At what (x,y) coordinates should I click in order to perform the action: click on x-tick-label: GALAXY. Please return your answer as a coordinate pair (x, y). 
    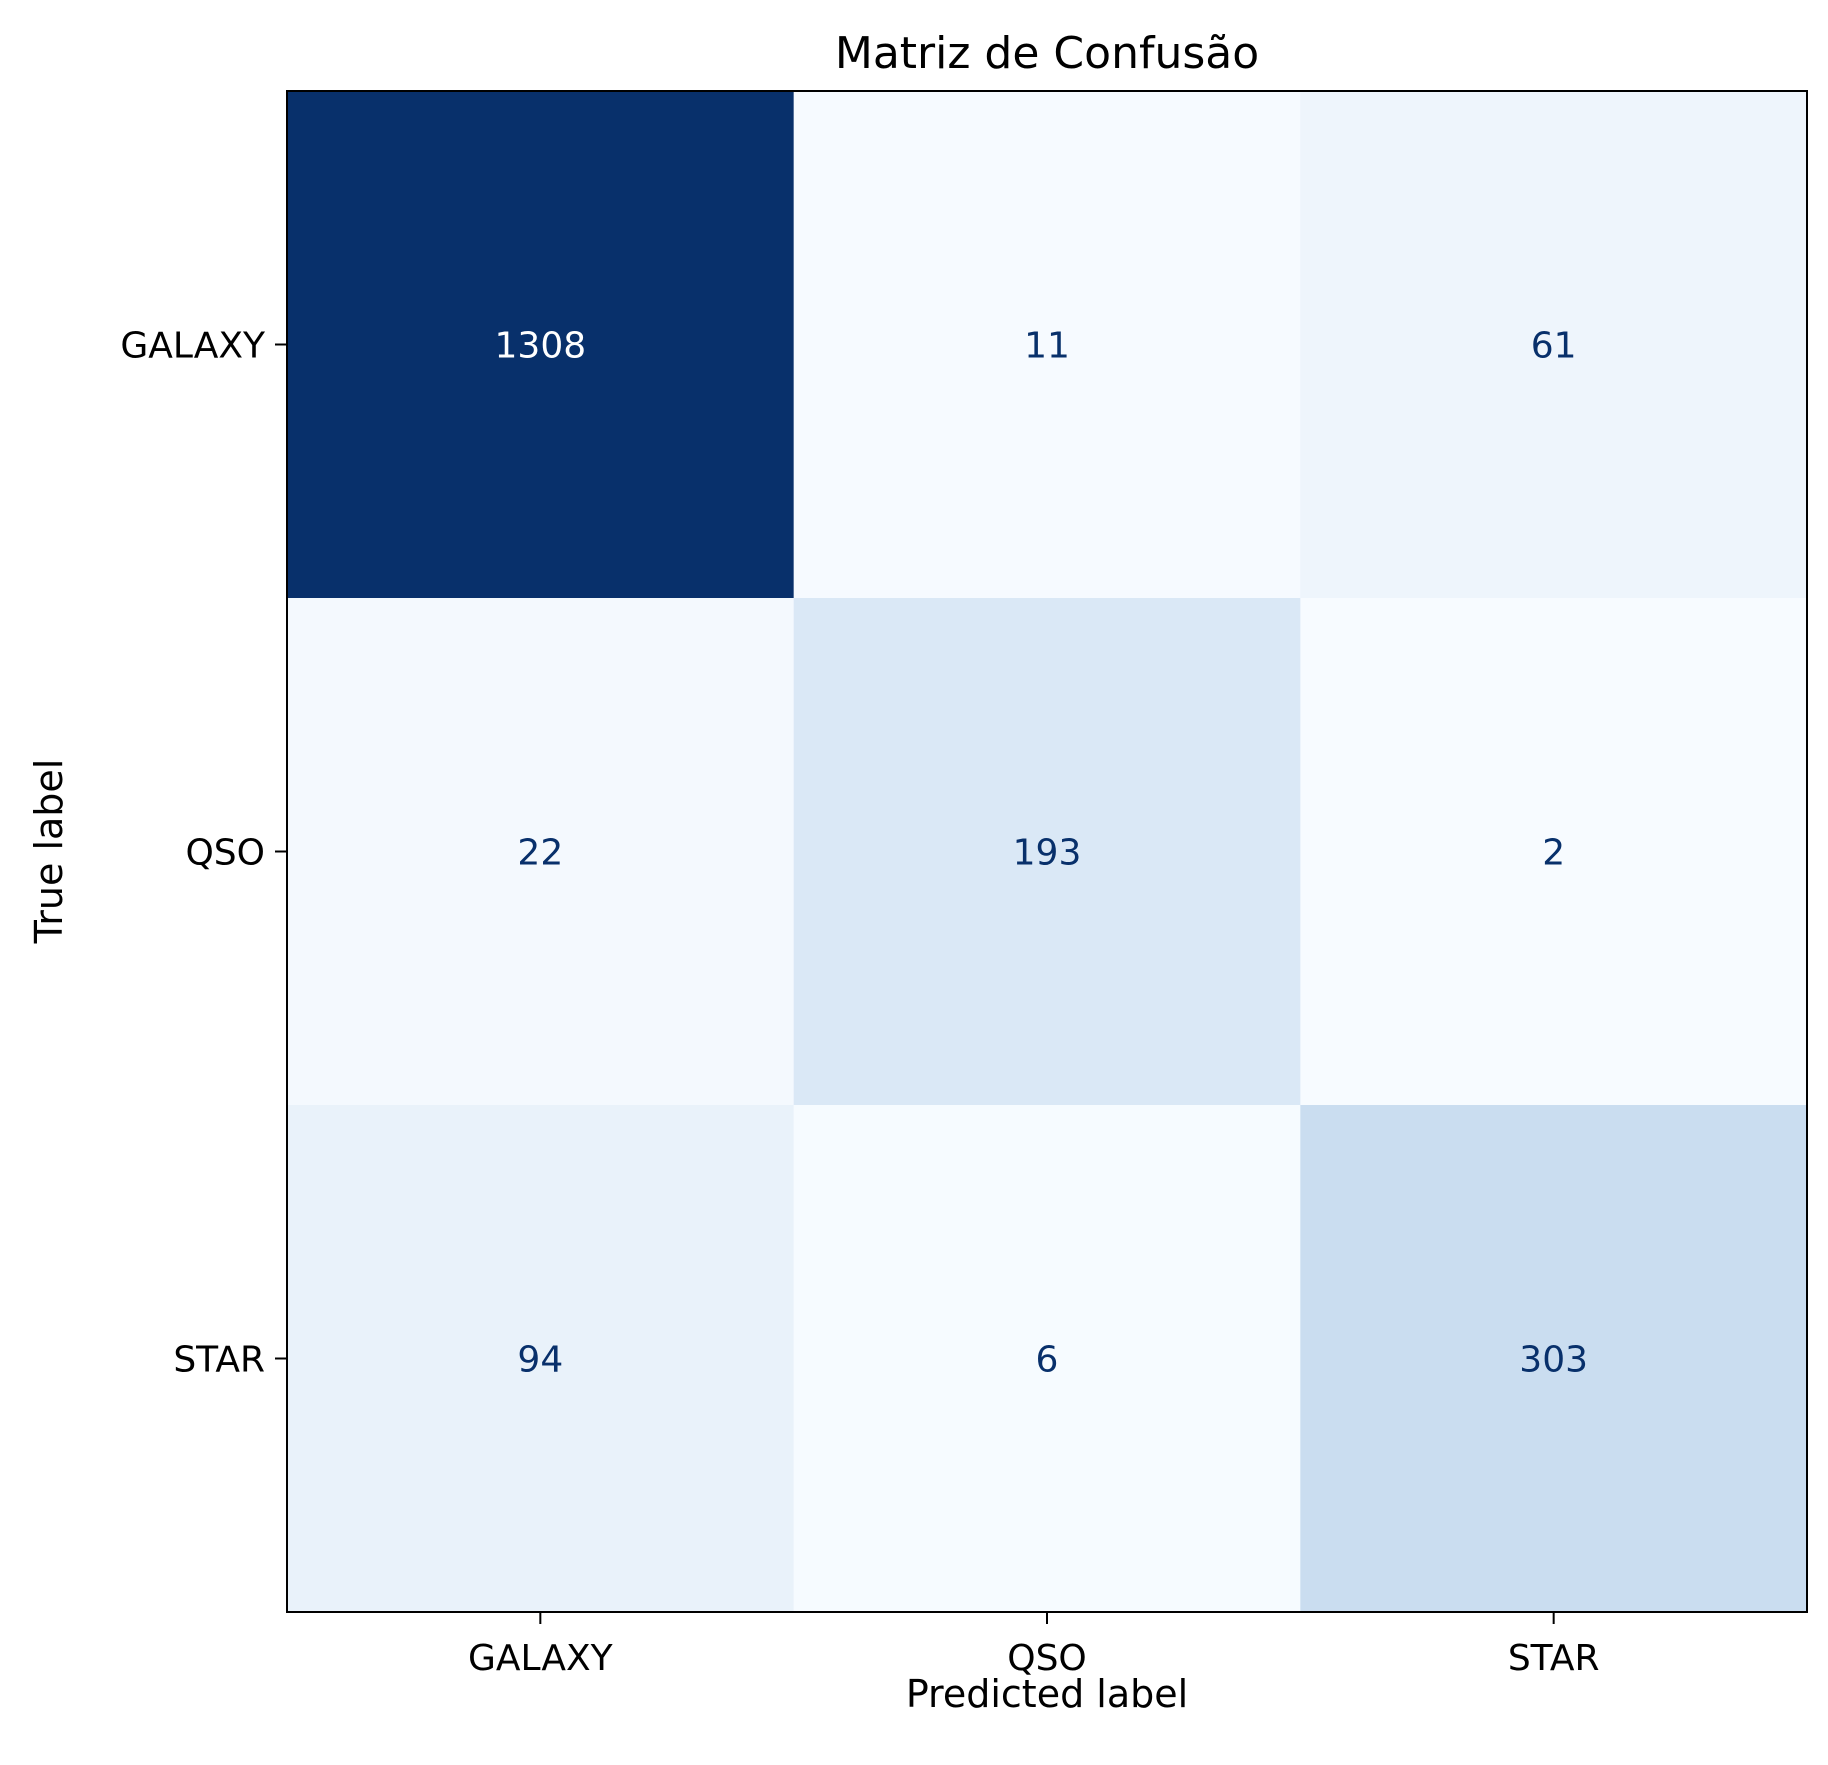
    Looking at the image, I should click on (541, 1658).